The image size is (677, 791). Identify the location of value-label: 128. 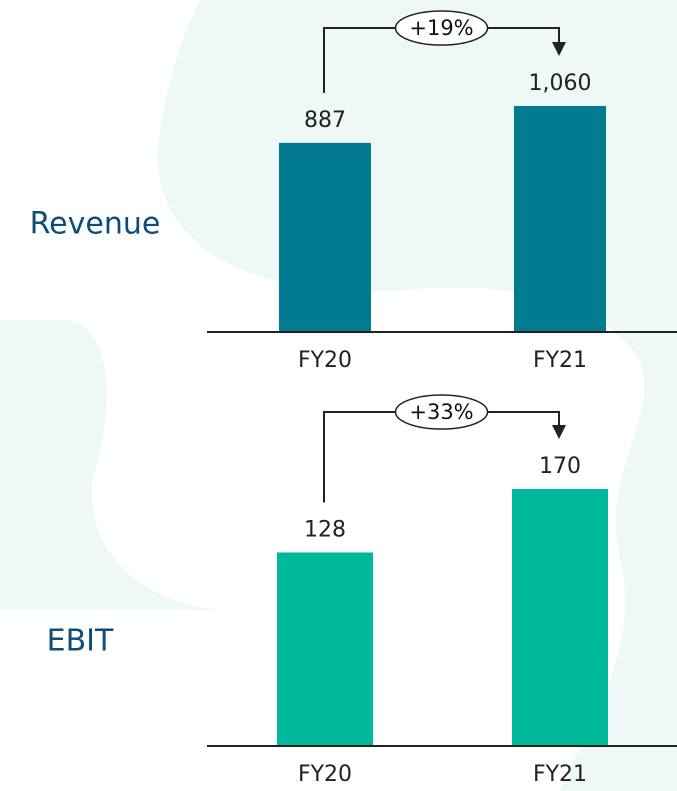
(325, 529).